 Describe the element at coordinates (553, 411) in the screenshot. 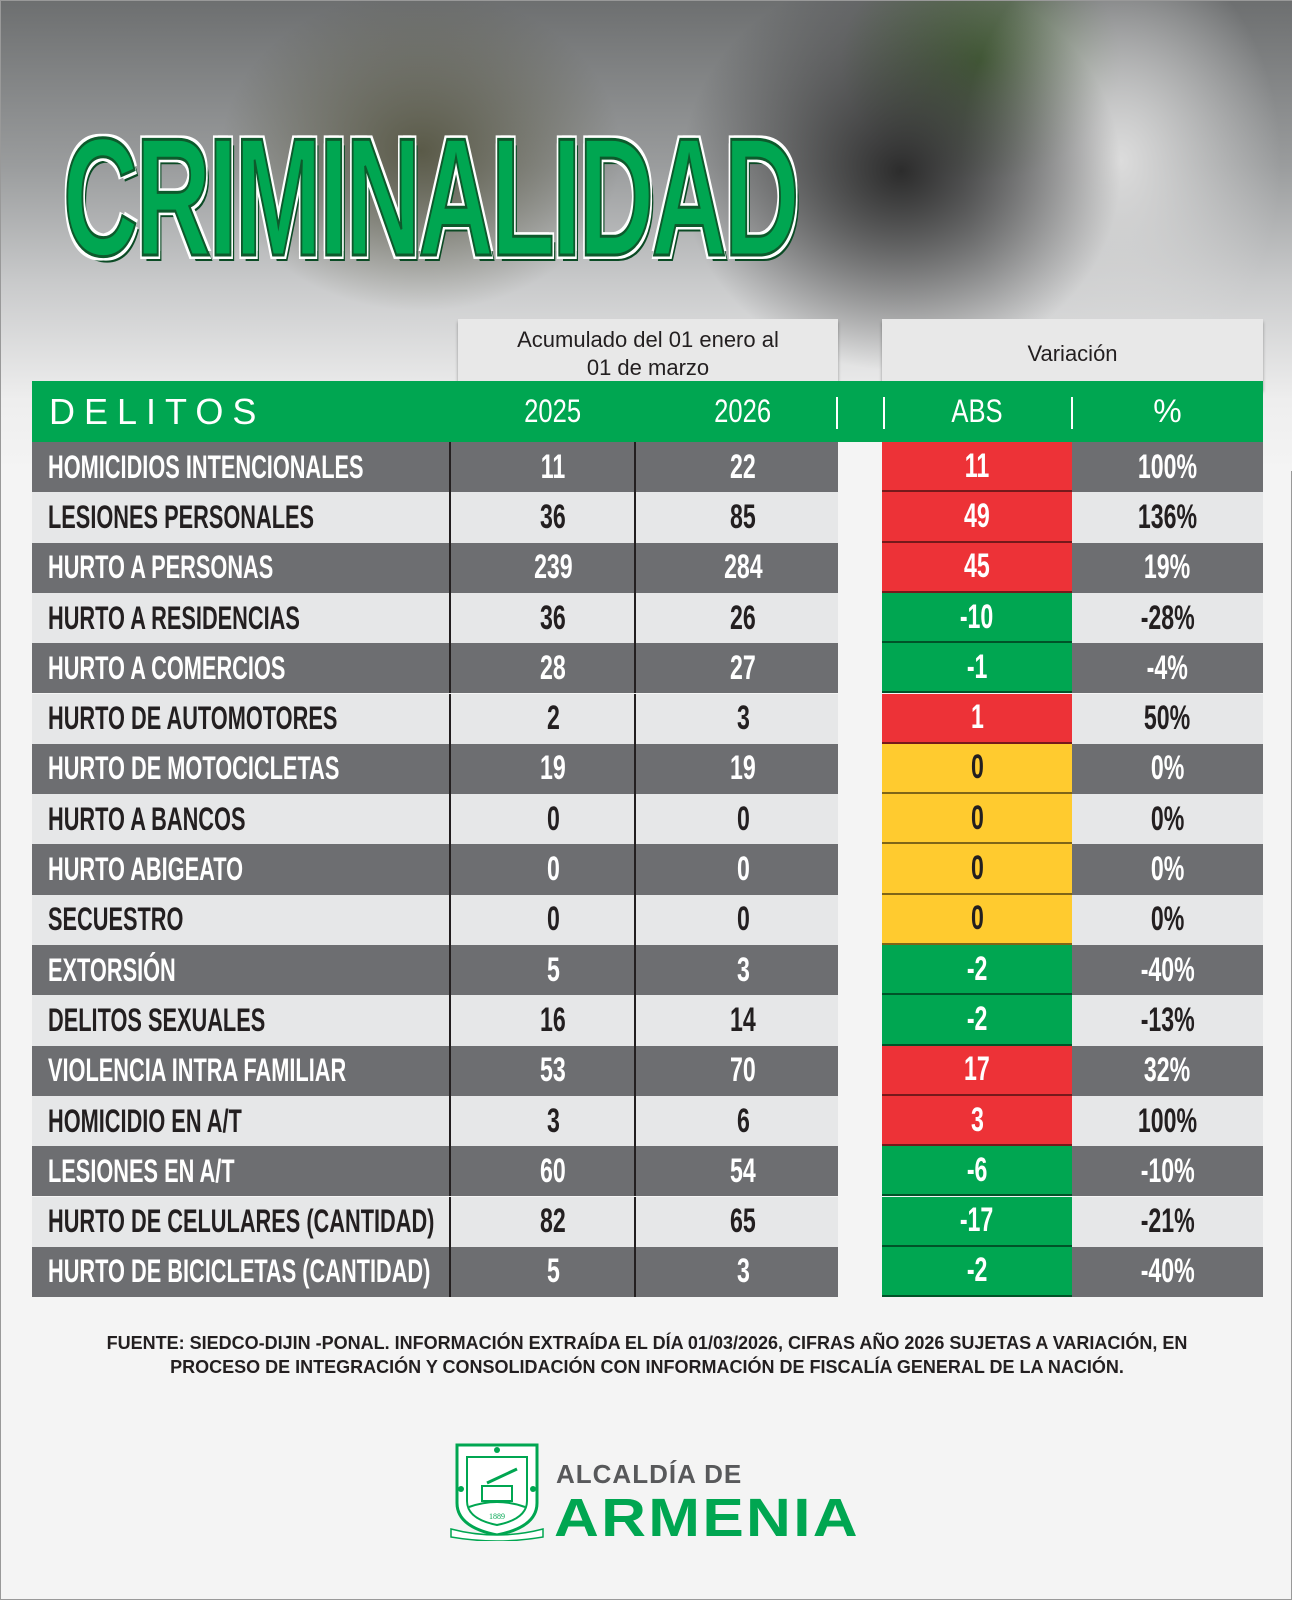

I see `year-2025-header: 2025` at that location.